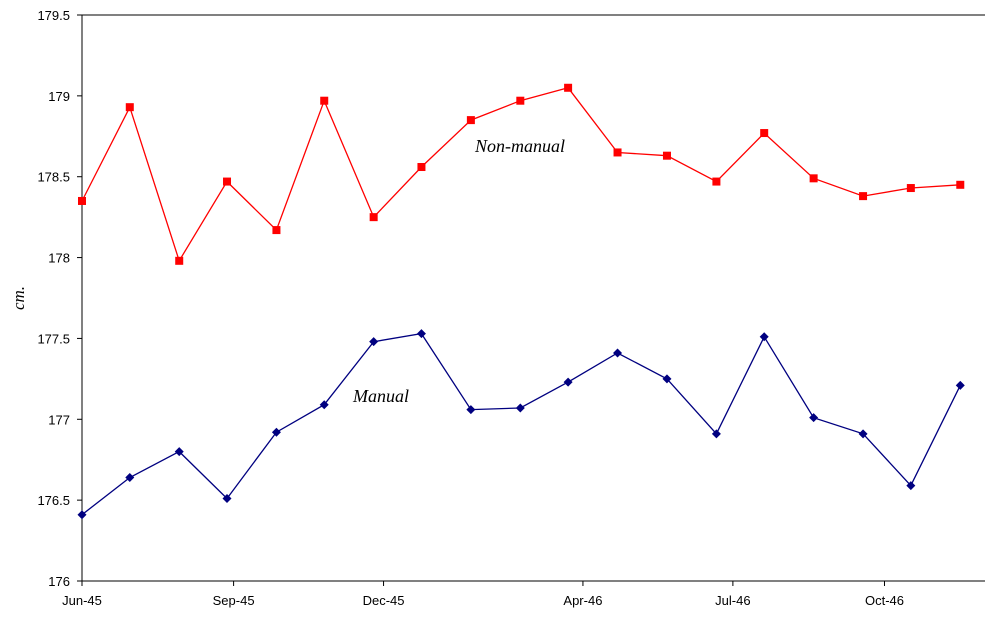 The width and height of the screenshot is (985, 617). I want to click on y-axis-title: cm., so click(18, 298).